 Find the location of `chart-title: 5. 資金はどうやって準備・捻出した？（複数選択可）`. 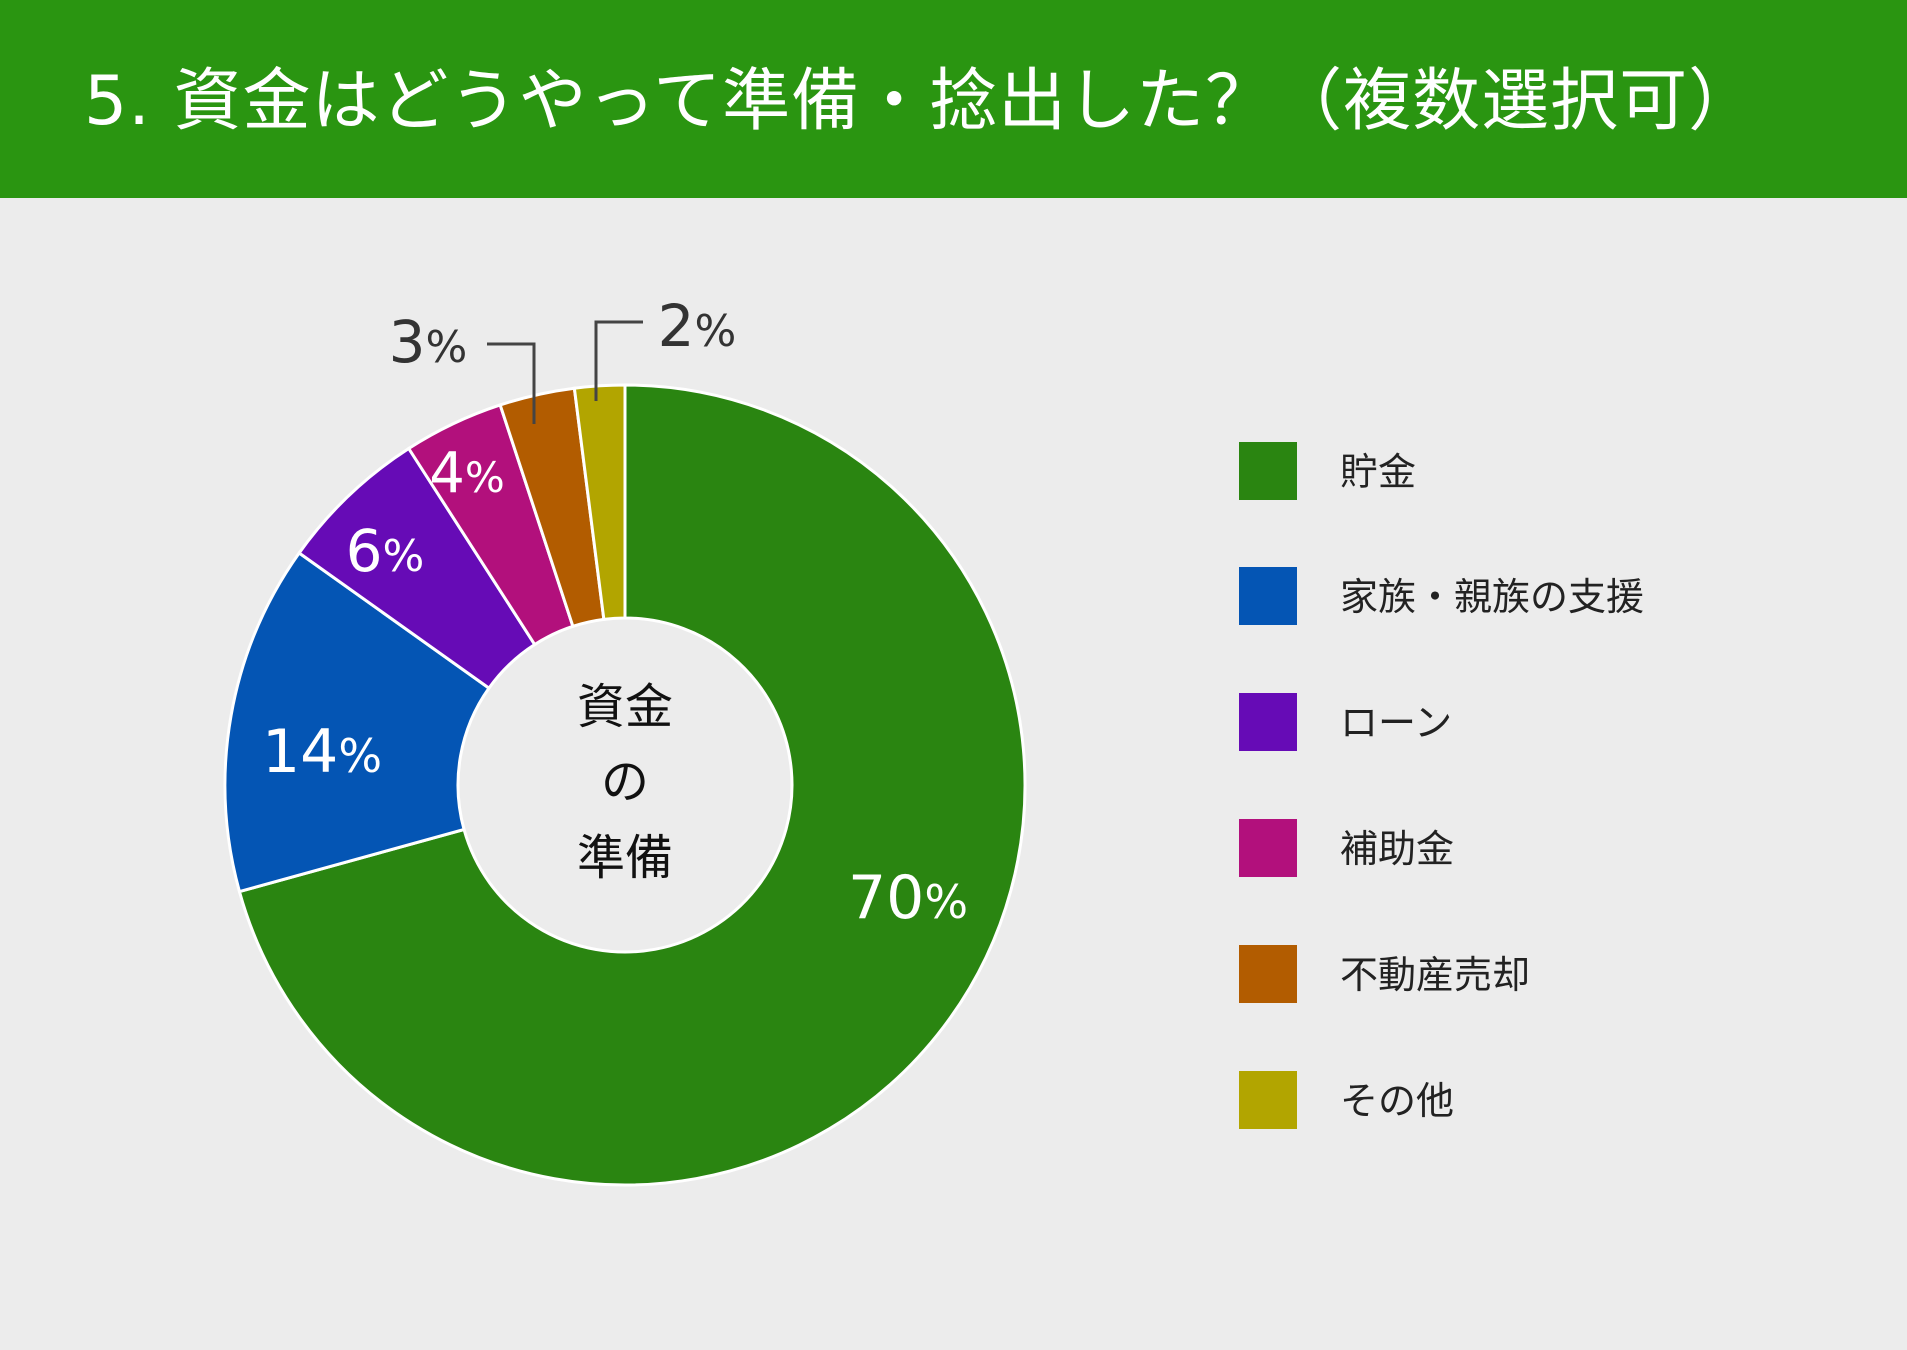

chart-title: 5. 資金はどうやって準備・捻出した？（複数選択可） is located at coordinates (921, 101).